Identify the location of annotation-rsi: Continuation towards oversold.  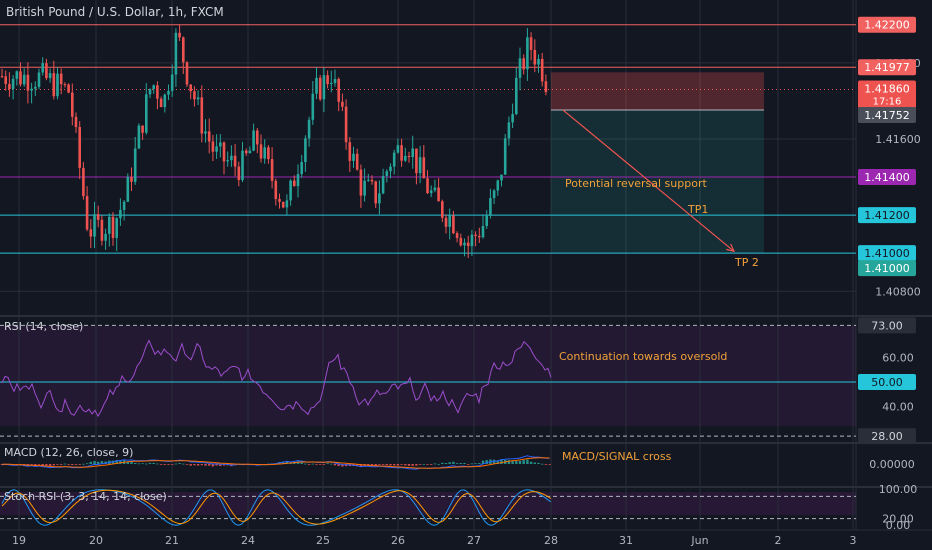
(643, 356).